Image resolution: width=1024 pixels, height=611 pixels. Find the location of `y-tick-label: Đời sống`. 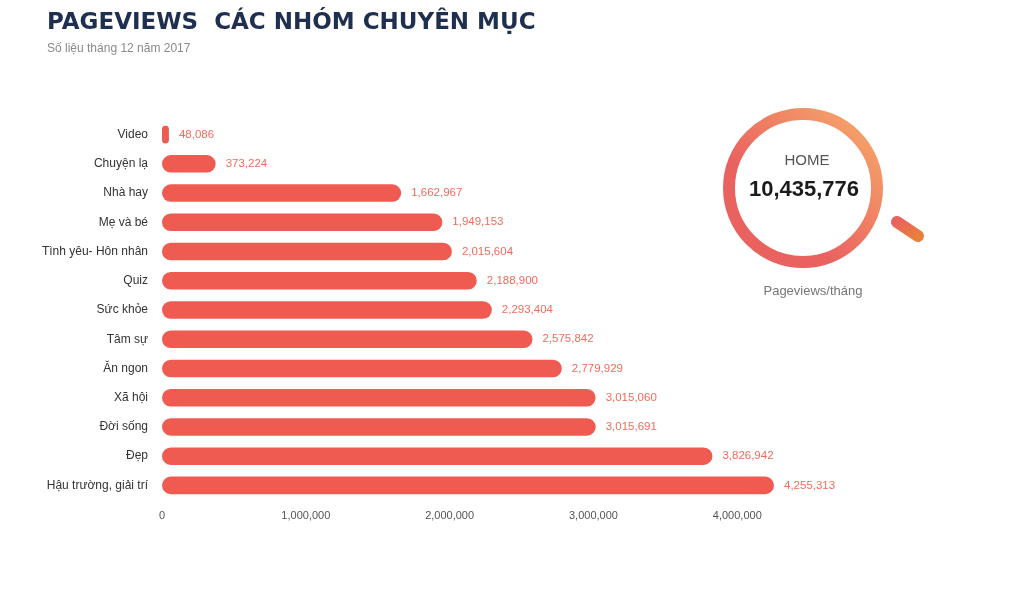

y-tick-label: Đời sống is located at coordinates (123, 426).